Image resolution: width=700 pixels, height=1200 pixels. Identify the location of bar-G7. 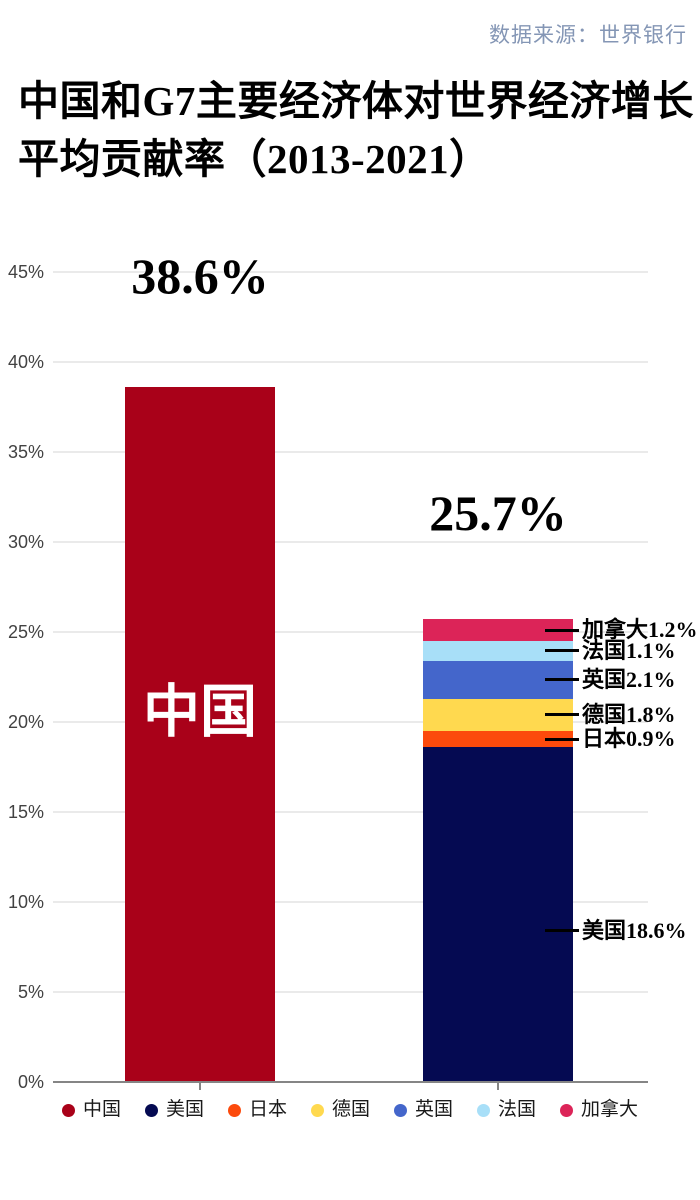
(498, 850).